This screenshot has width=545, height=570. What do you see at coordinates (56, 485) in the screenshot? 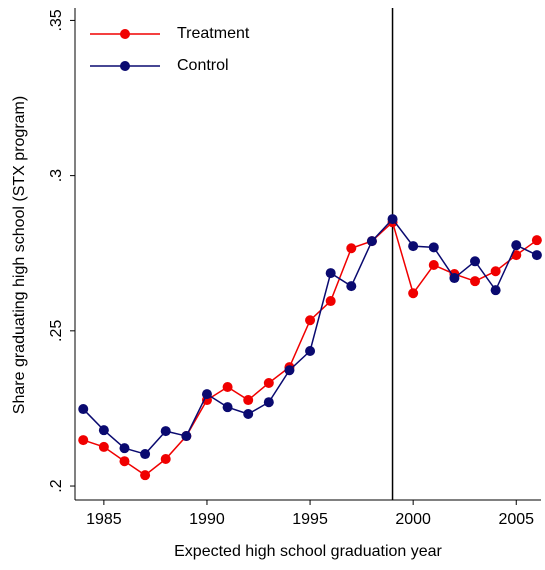
I see `y-tick-label: .2` at bounding box center [56, 485].